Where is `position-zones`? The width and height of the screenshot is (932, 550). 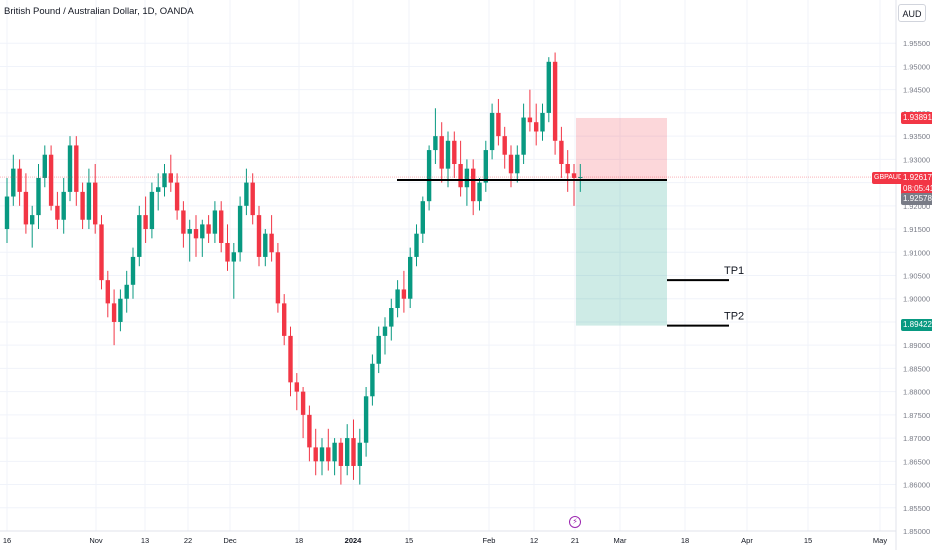
position-zones is located at coordinates (621, 221).